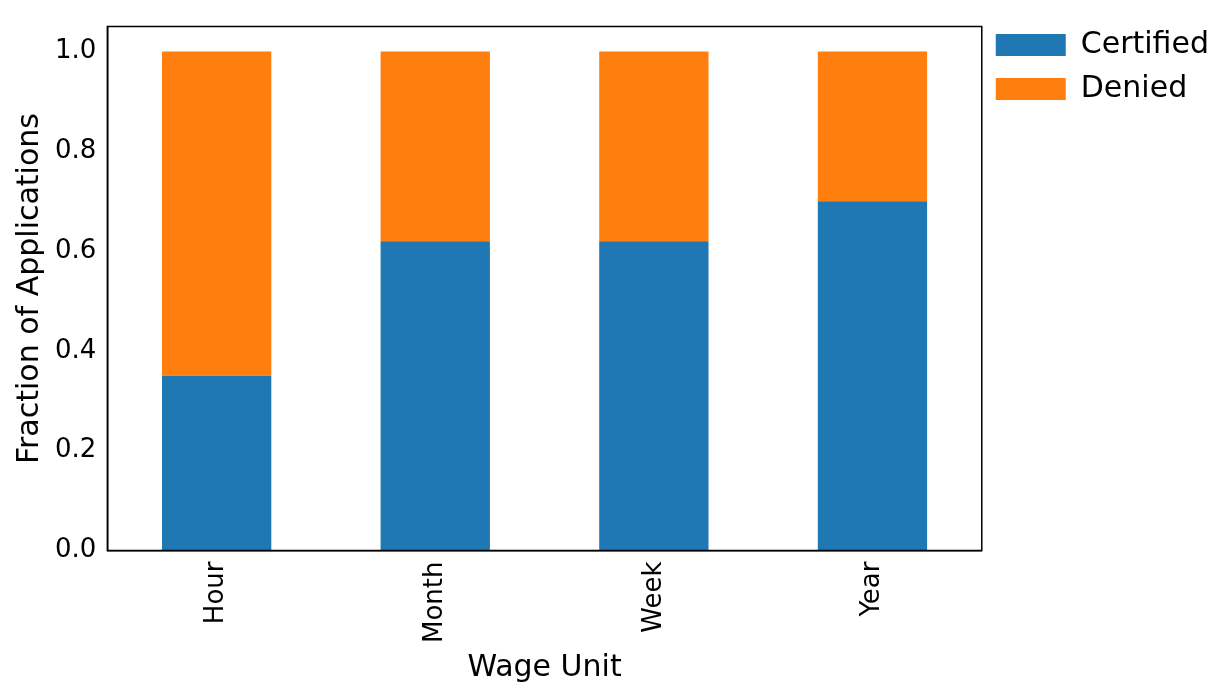  What do you see at coordinates (75, 348) in the screenshot?
I see `y-tick-label: 0.4` at bounding box center [75, 348].